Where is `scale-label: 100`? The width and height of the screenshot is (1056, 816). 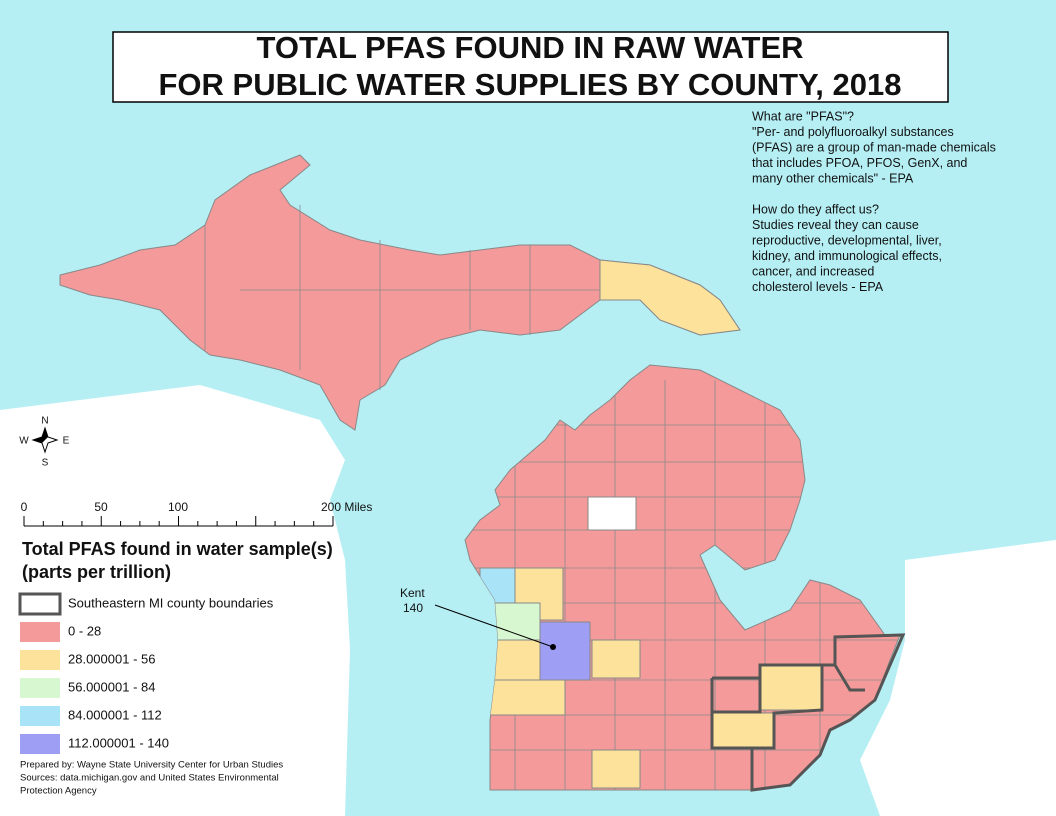 scale-label: 100 is located at coordinates (178, 507).